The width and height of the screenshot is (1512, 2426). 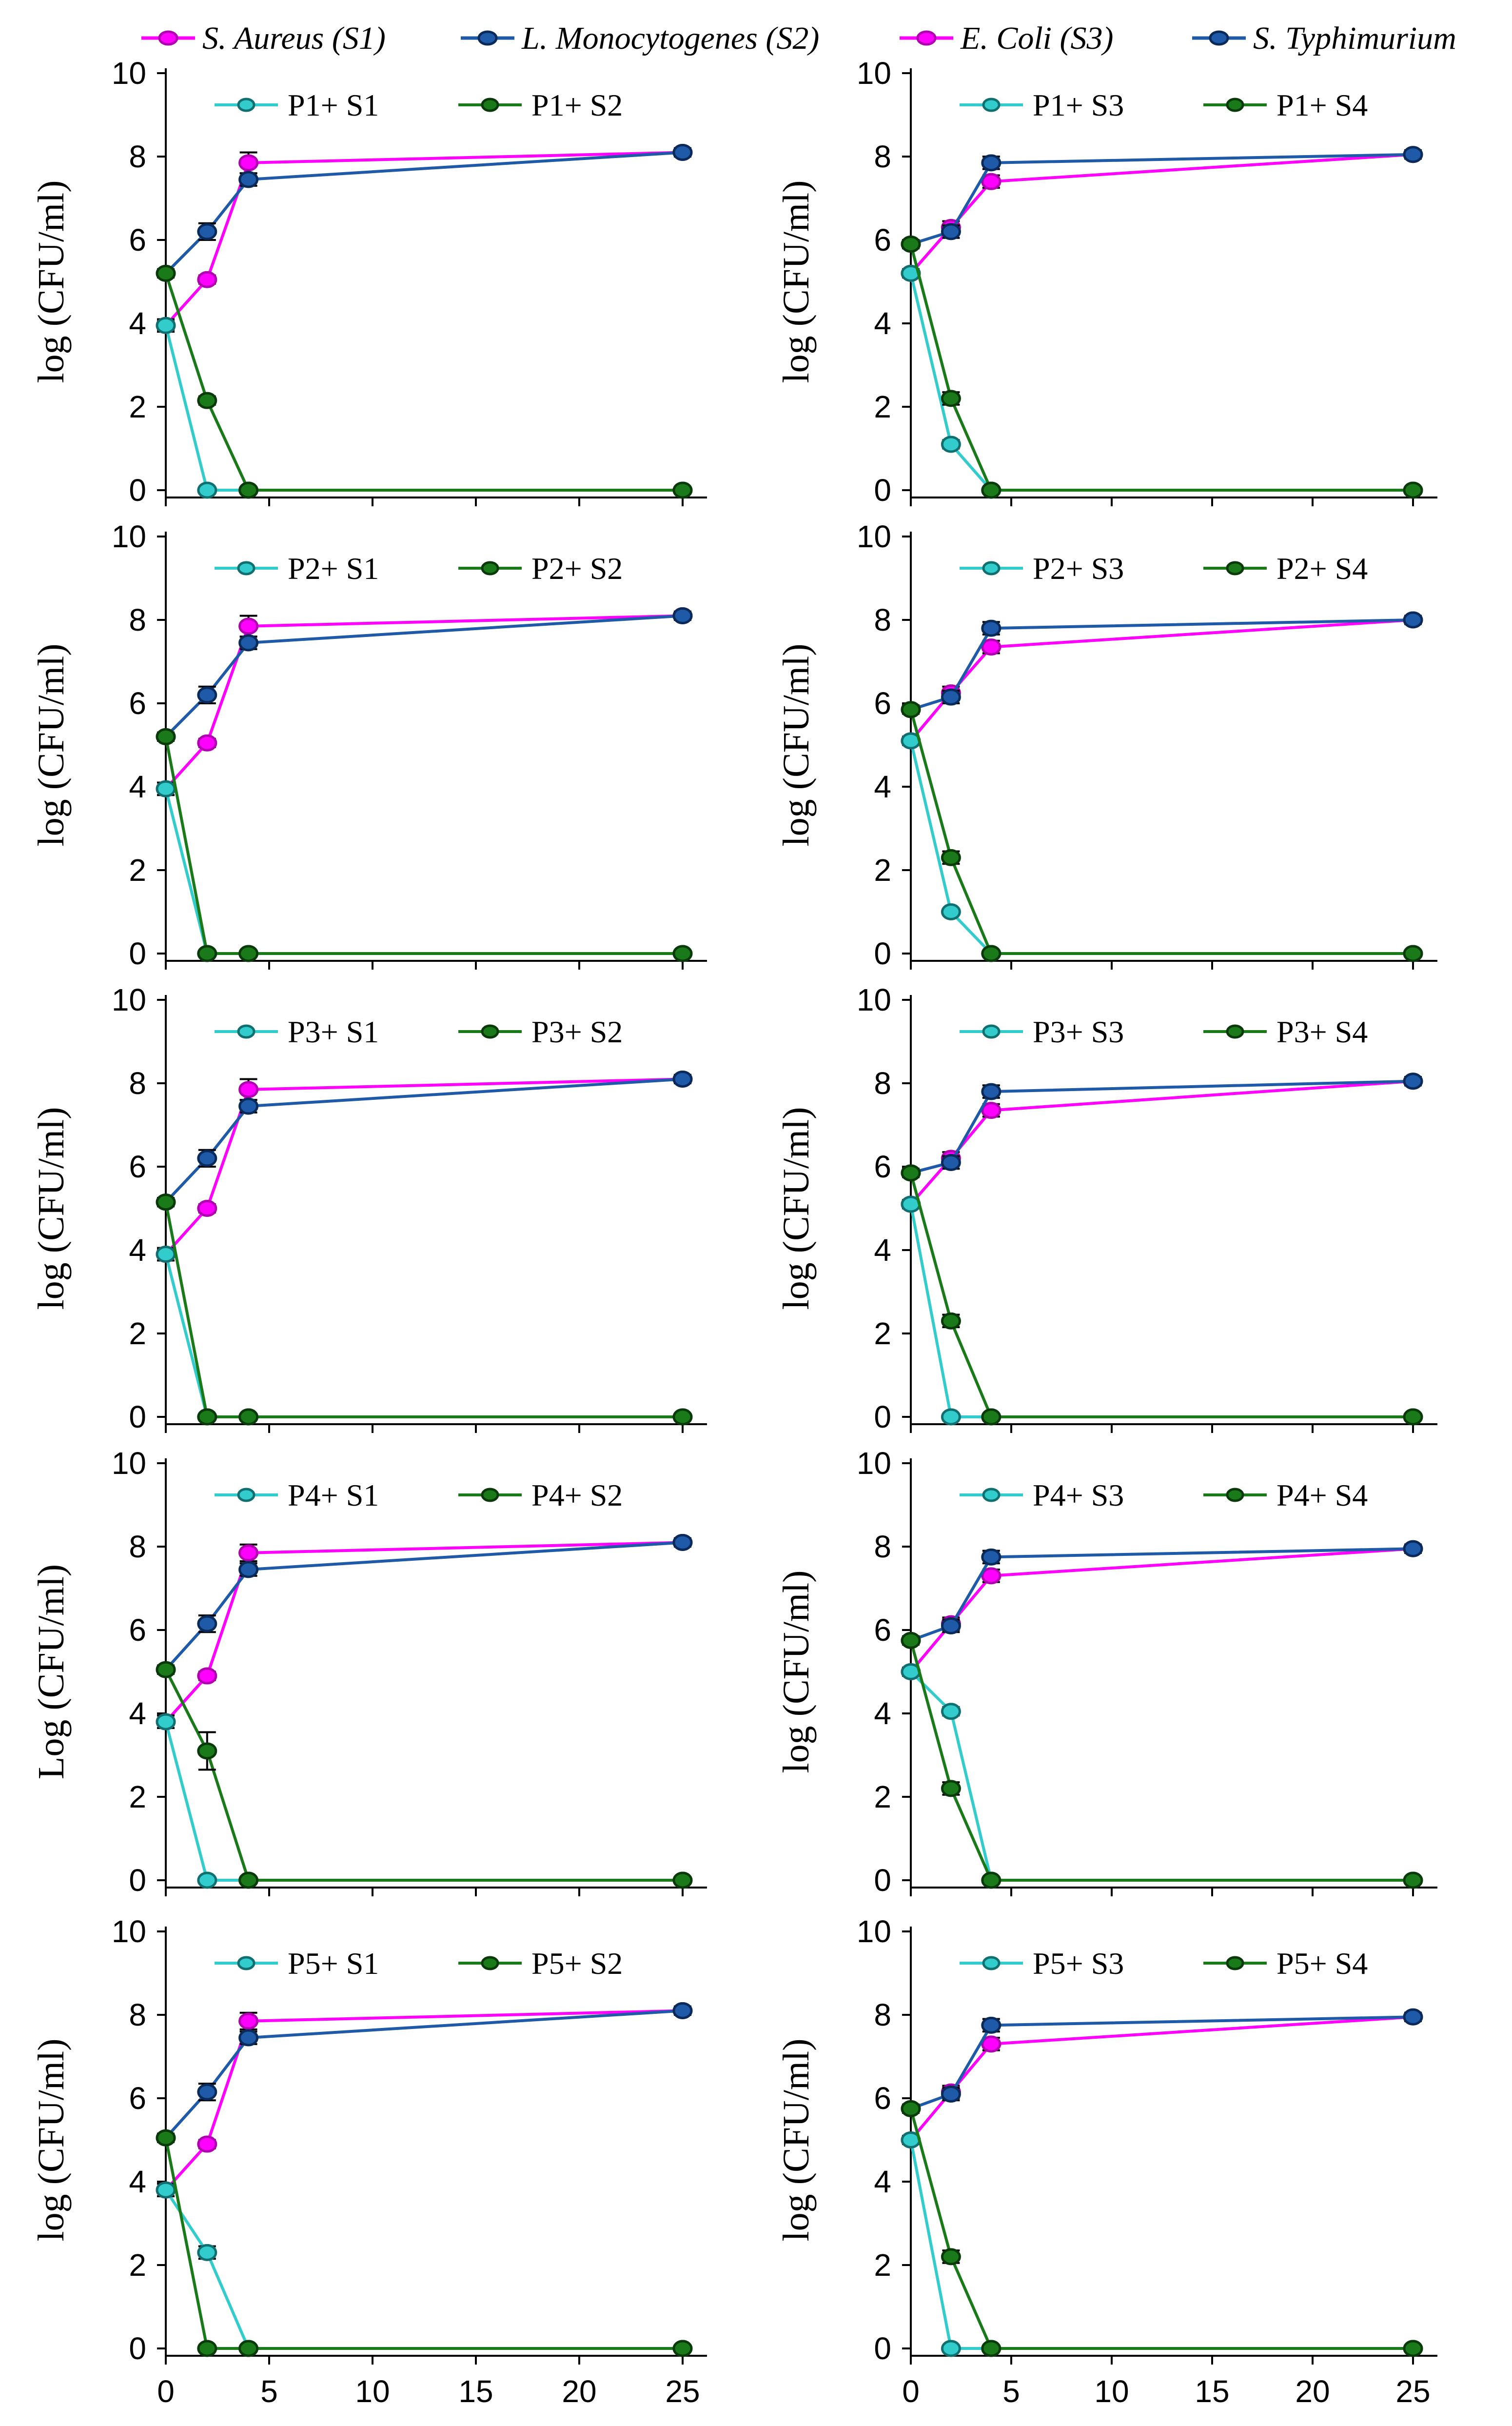 I want to click on panel-legend-label: P1+ S1, so click(x=333, y=105).